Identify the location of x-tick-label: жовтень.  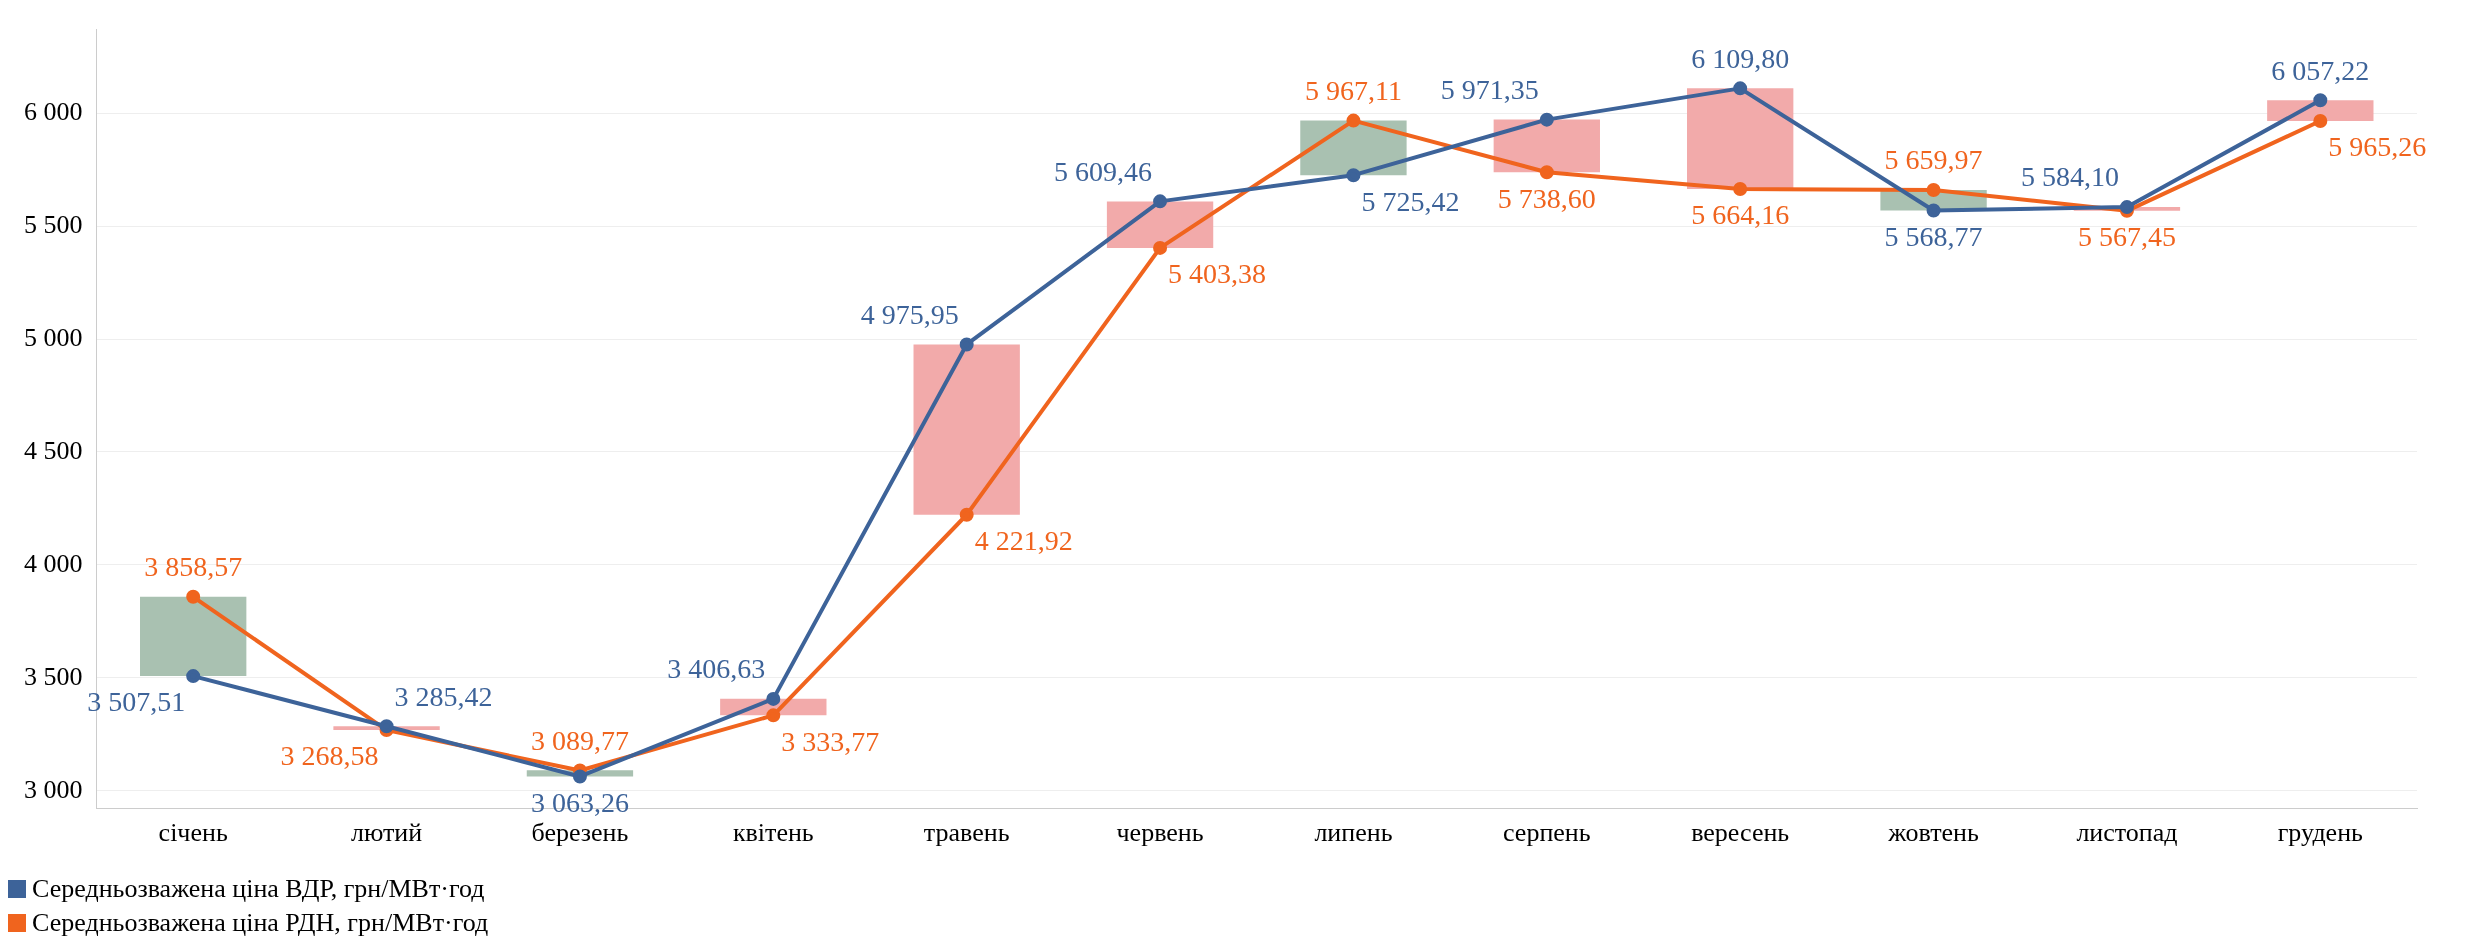
(1933, 833).